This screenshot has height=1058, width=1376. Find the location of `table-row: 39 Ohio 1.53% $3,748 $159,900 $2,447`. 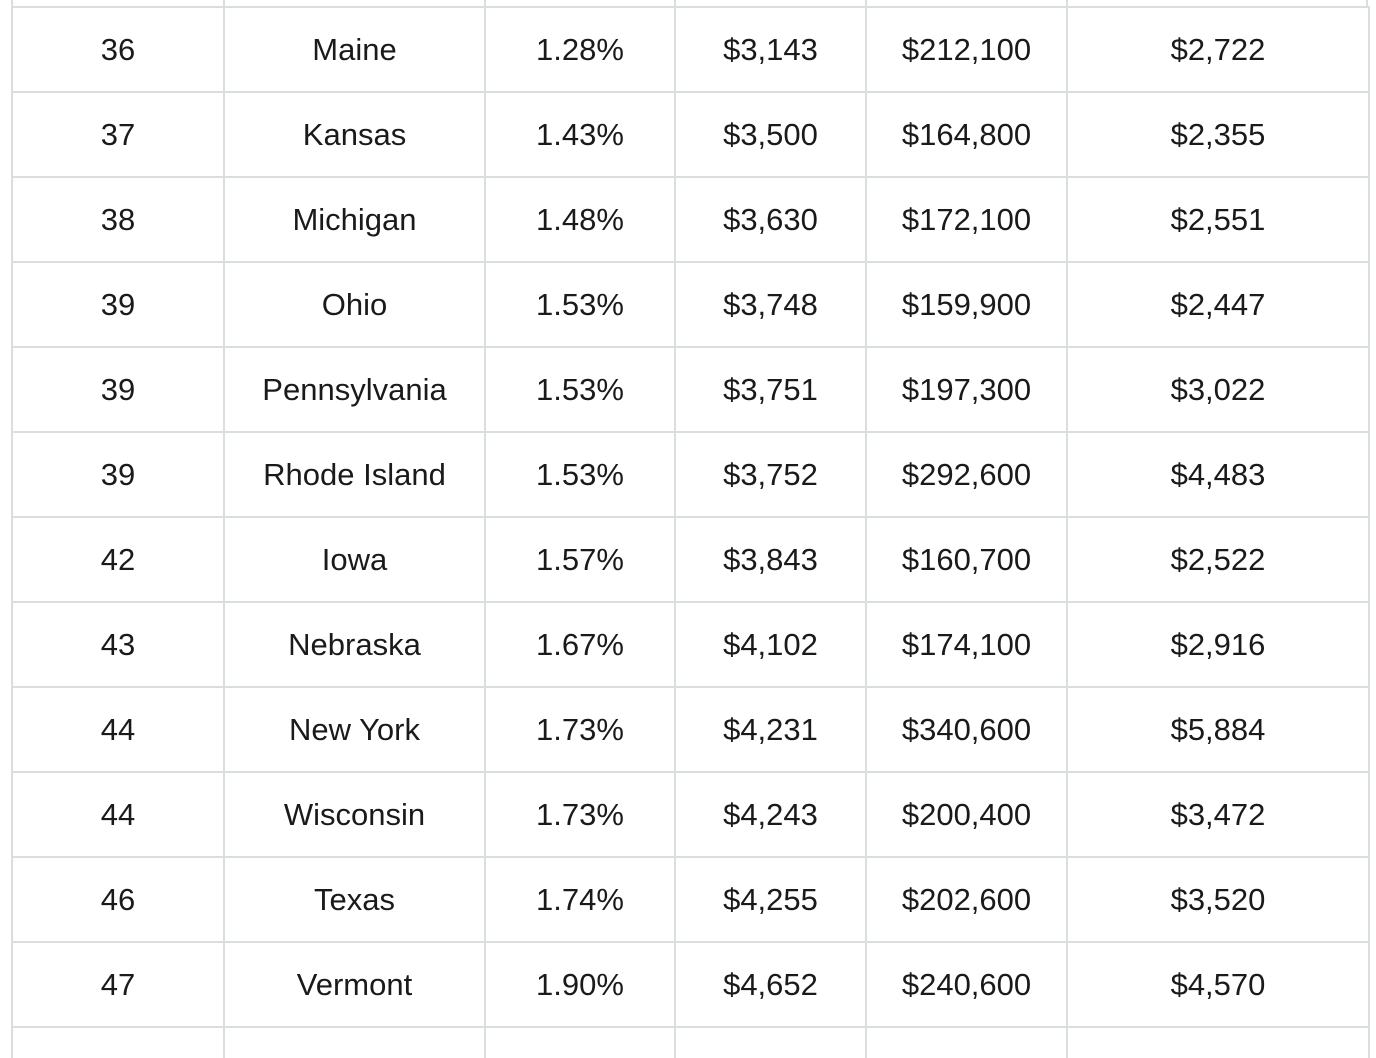

table-row: 39 Ohio 1.53% $3,748 $159,900 $2,447 is located at coordinates (690, 304).